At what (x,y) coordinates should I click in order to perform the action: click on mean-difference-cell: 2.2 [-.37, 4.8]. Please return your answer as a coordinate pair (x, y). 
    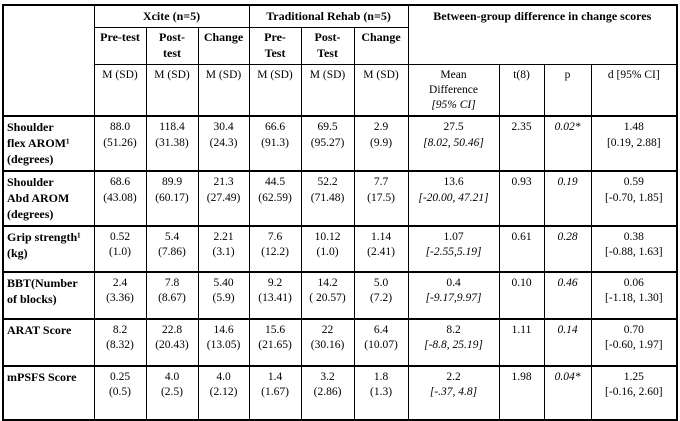
    Looking at the image, I should click on (453, 392).